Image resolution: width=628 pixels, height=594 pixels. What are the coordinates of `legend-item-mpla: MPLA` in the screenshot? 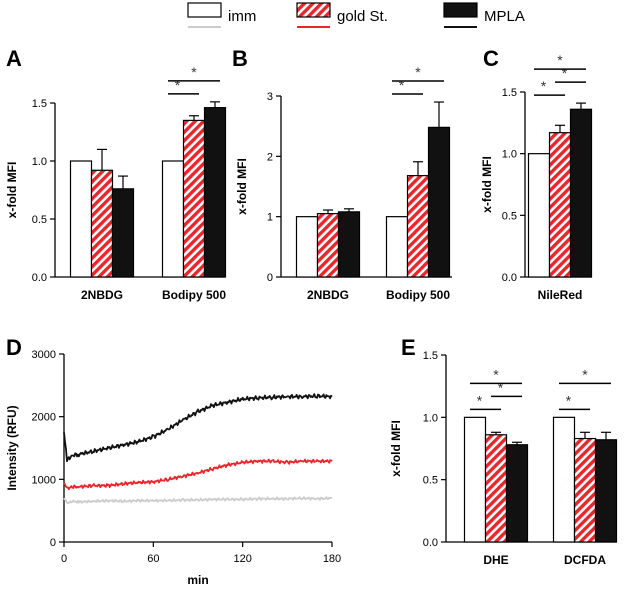 It's located at (484, 15).